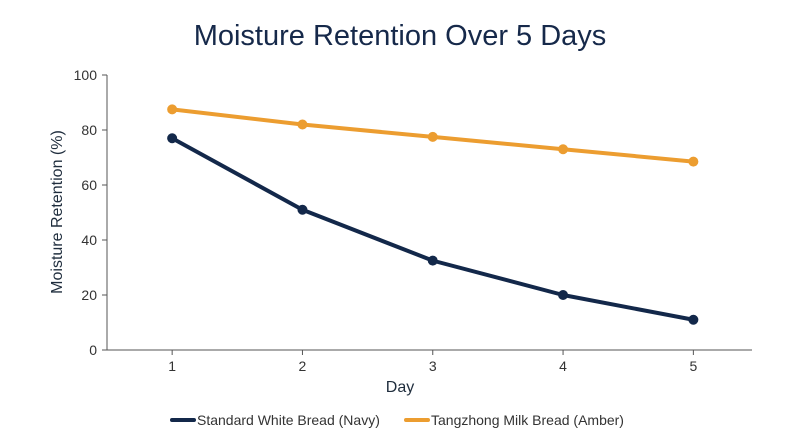 The image size is (800, 447). What do you see at coordinates (57, 212) in the screenshot?
I see `y-axis-label: Moisture Retention (%)` at bounding box center [57, 212].